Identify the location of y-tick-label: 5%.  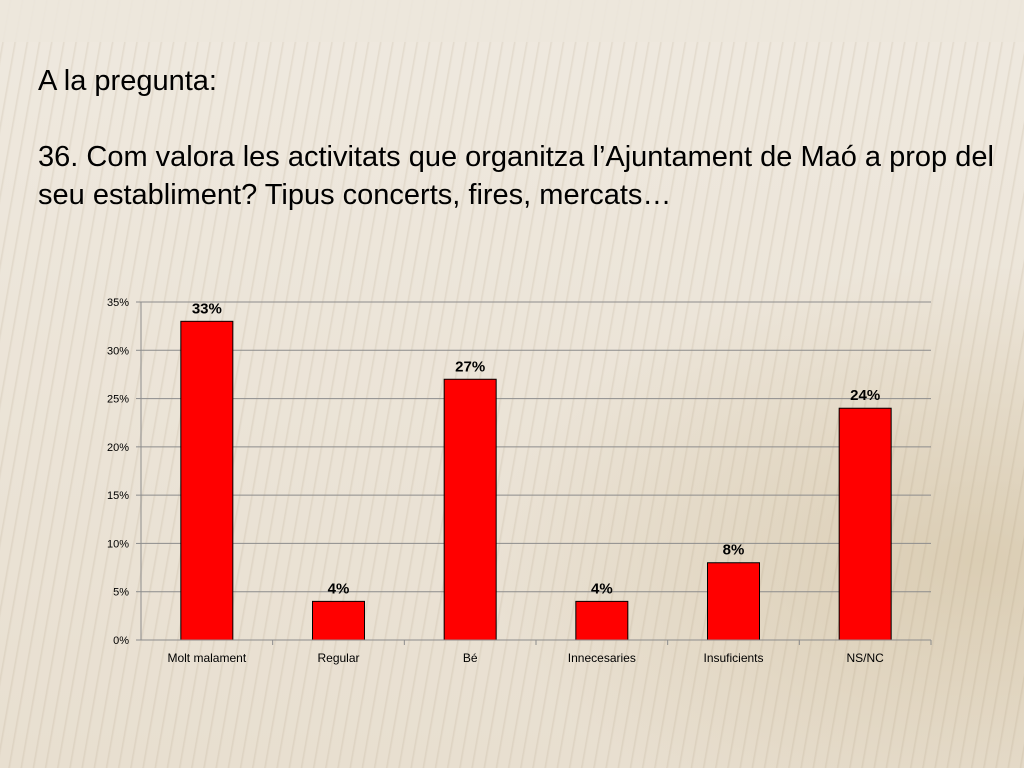
(121, 593).